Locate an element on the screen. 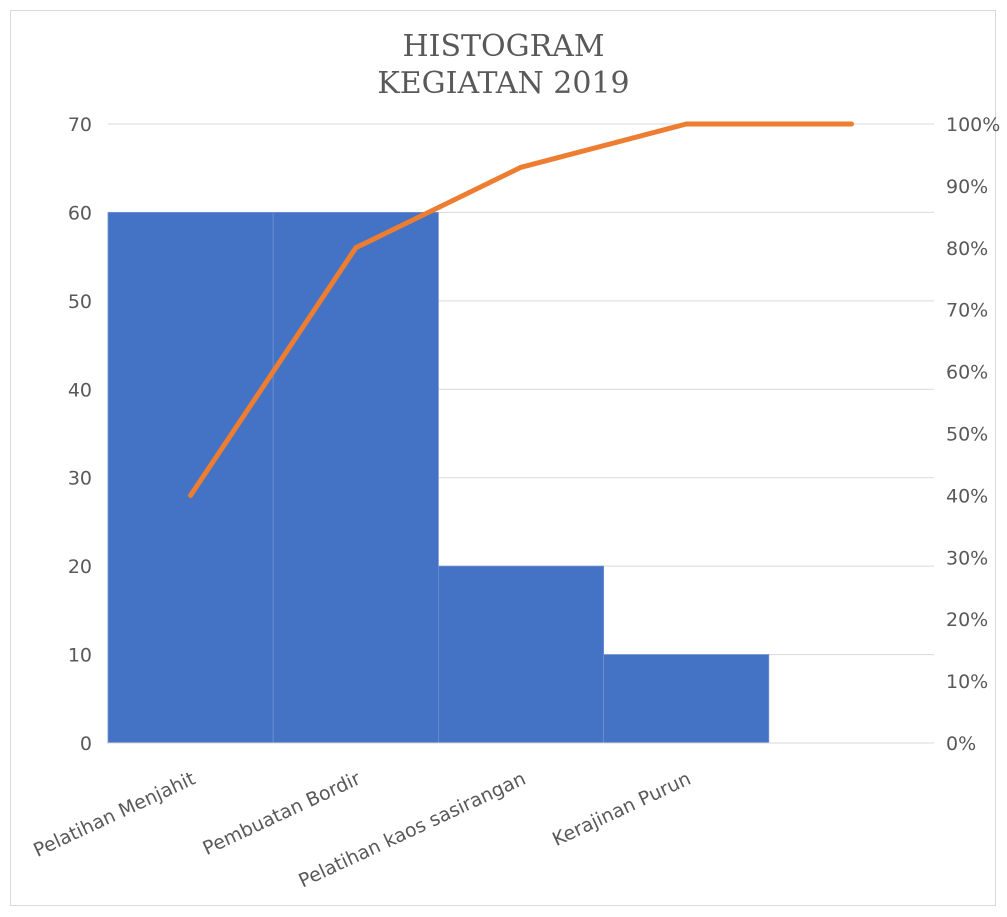 Image resolution: width=1007 pixels, height=917 pixels. right-tick-label-2: 20% is located at coordinates (967, 620).